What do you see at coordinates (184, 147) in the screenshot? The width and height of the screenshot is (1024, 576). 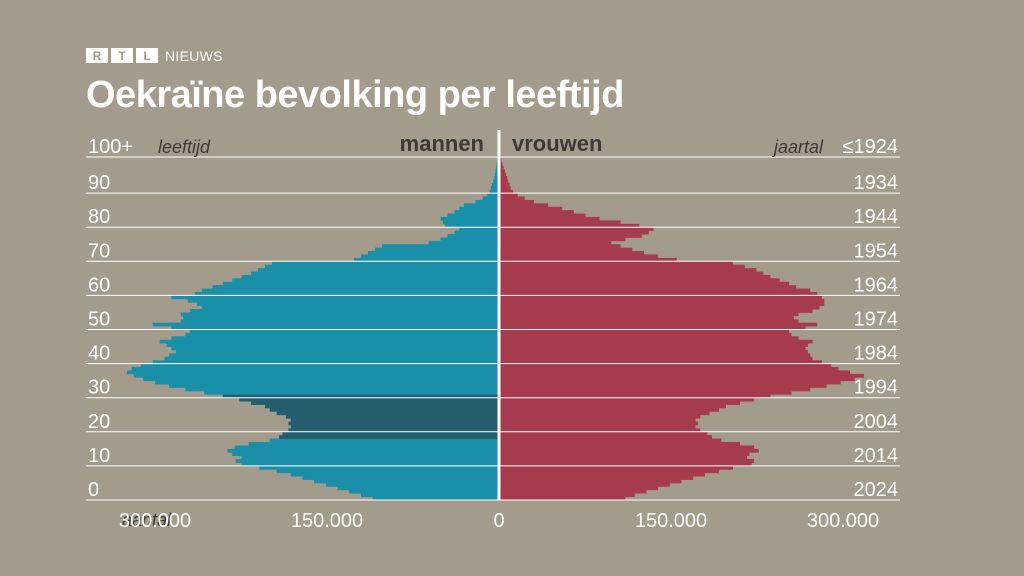 I see `age-axis-label: leeftijd` at bounding box center [184, 147].